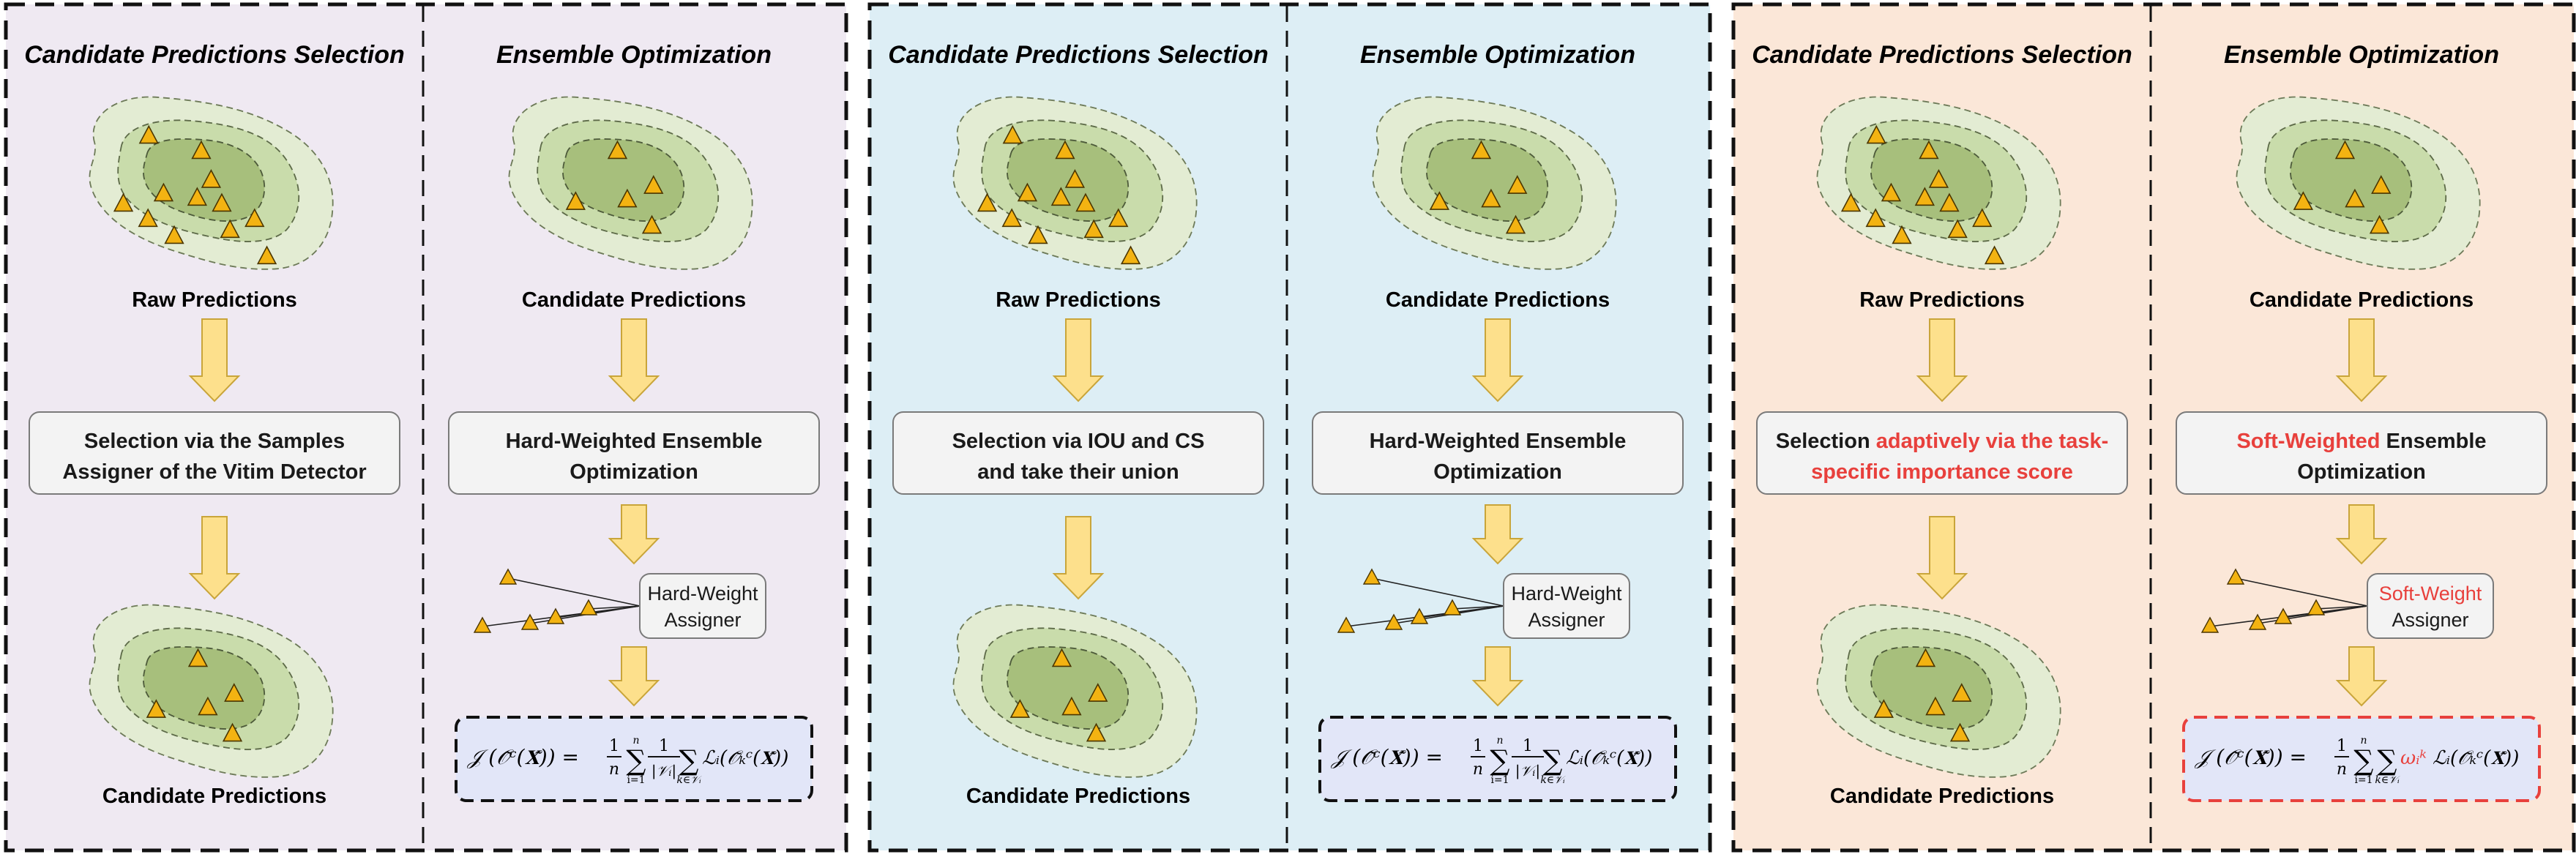 Image resolution: width=2576 pixels, height=857 pixels. What do you see at coordinates (214, 55) in the screenshot?
I see `left-column-title: Candidate Predictions Selection` at bounding box center [214, 55].